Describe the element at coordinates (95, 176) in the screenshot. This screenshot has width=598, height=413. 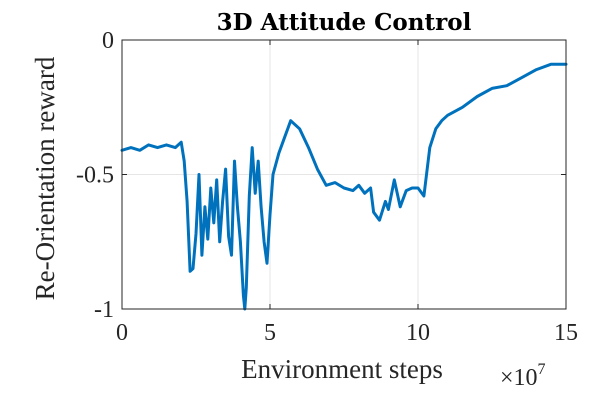
I see `y-tick-label: -0.5` at that location.